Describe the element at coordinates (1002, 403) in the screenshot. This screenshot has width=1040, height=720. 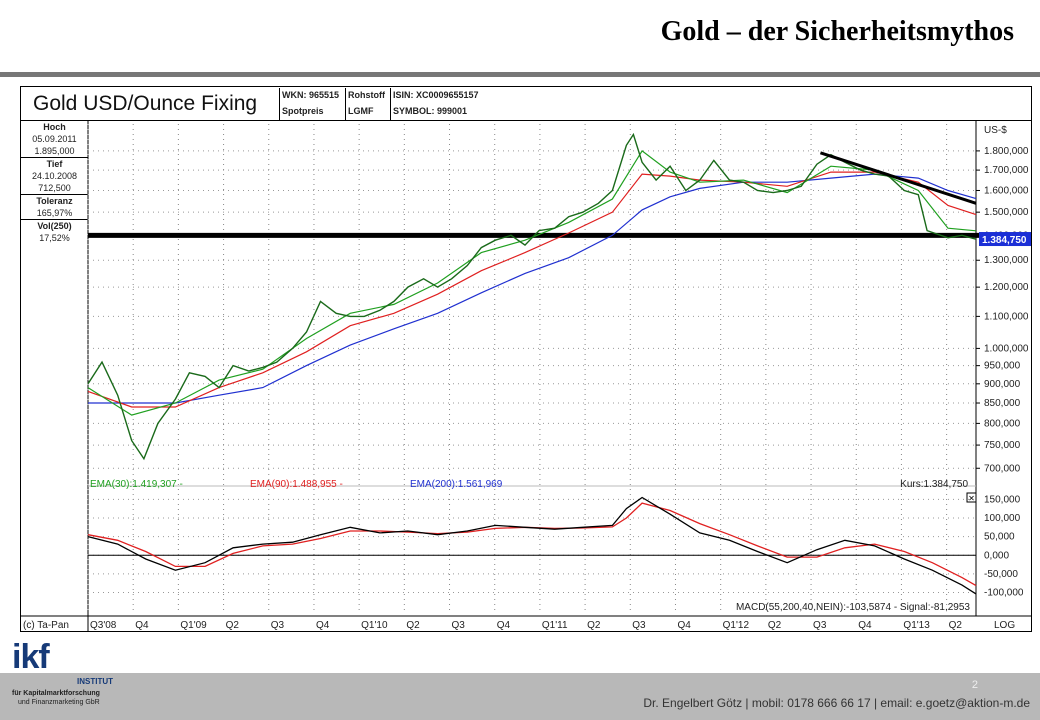
I see `y-tick-label: 850,000` at that location.